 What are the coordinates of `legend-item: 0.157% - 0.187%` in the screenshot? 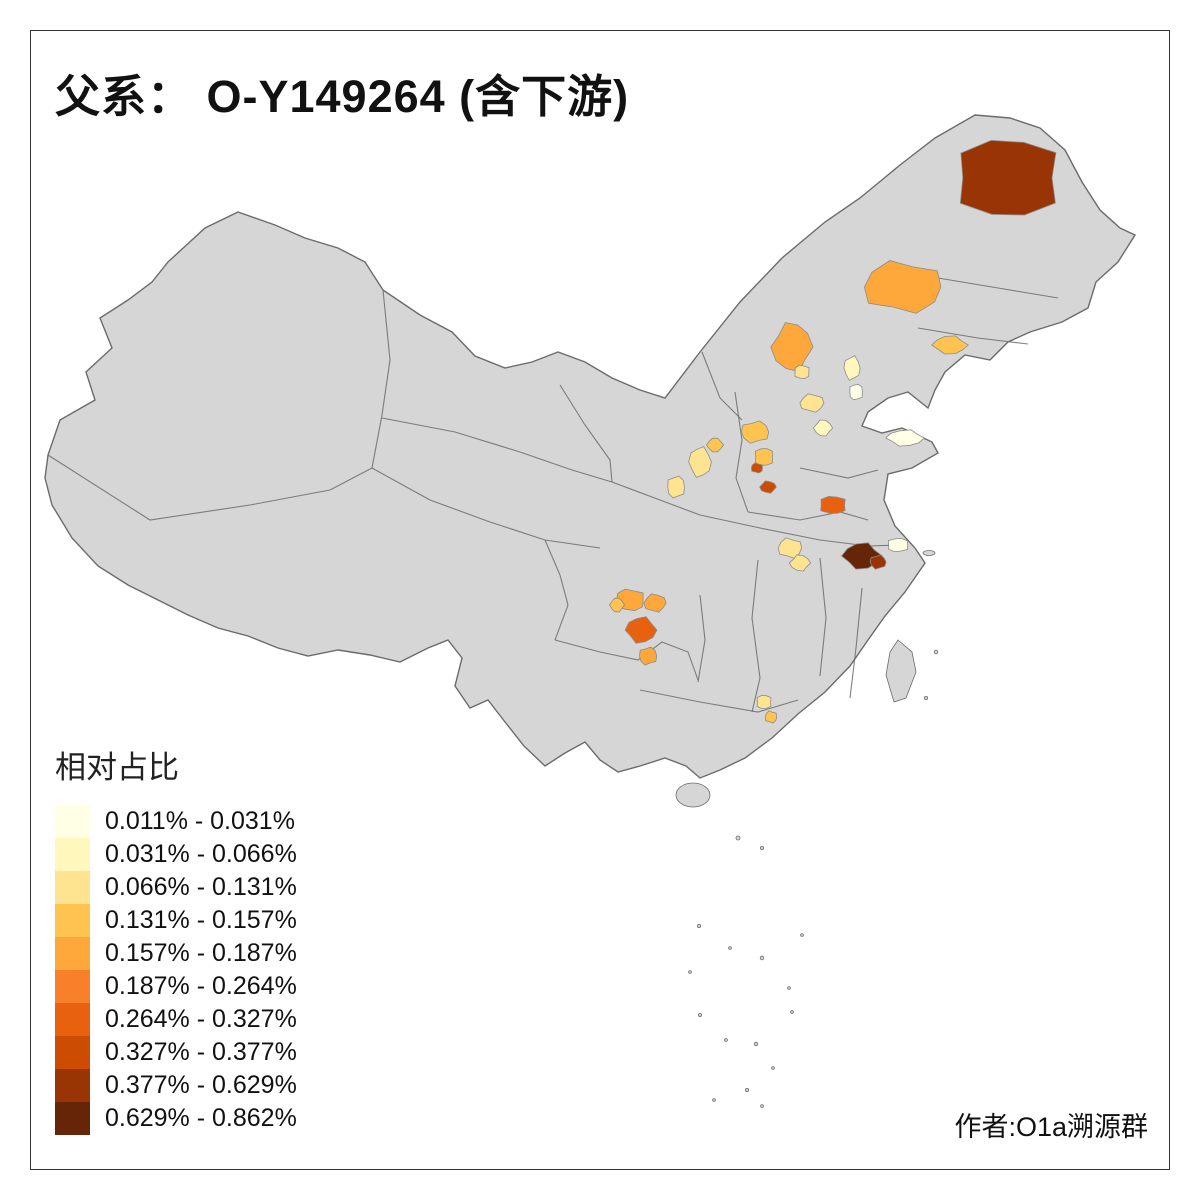 It's located at (176, 953).